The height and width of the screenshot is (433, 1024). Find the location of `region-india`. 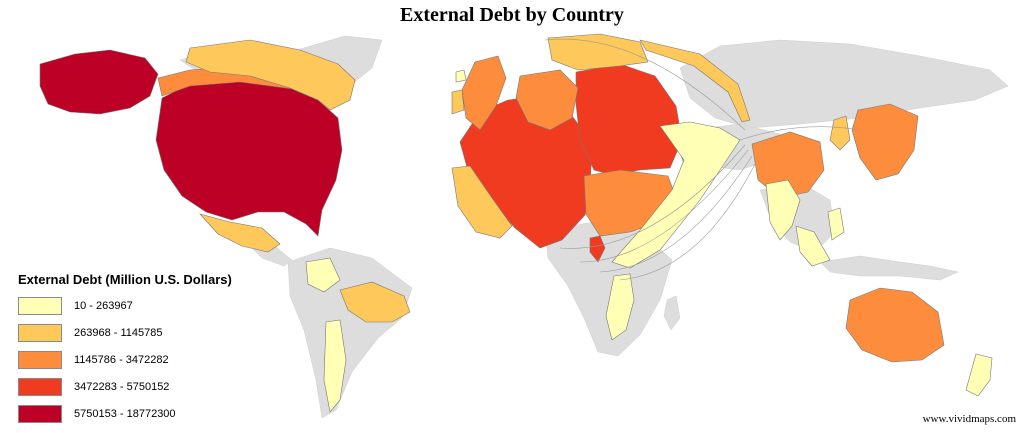

region-india is located at coordinates (783, 210).